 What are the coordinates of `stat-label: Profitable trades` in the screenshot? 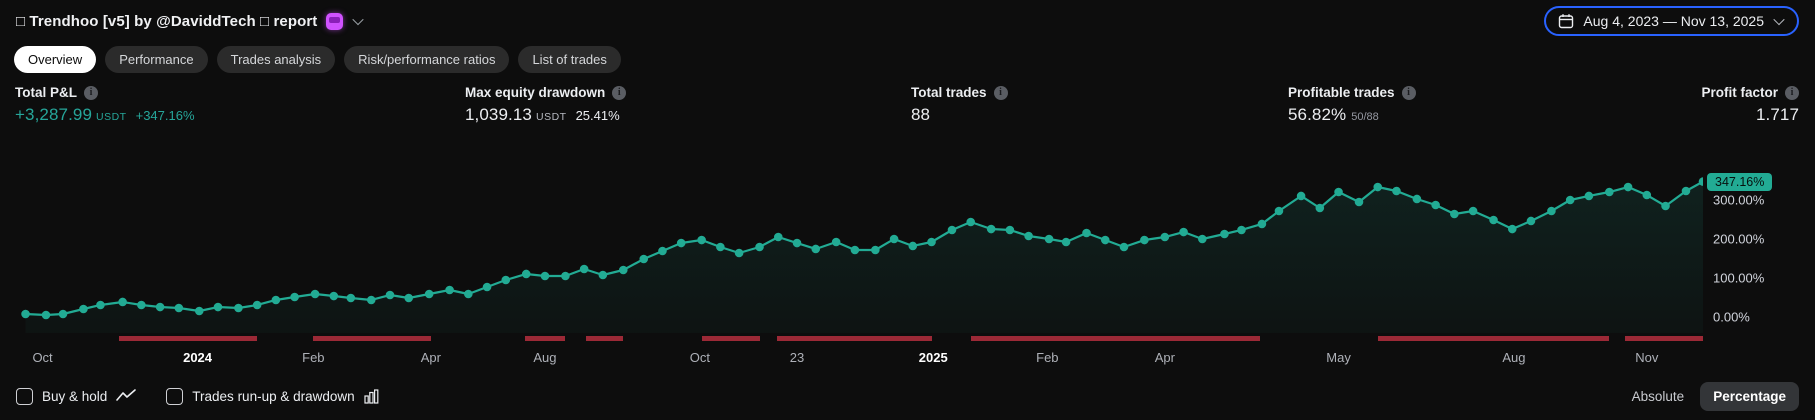 It's located at (1341, 92).